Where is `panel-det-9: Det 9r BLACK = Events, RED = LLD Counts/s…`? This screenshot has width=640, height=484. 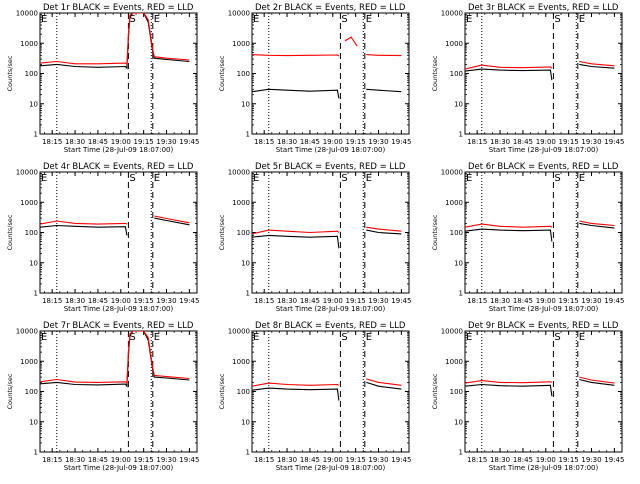
panel-det-9: Det 9r BLACK = Events, RED = LLD Counts/s… is located at coordinates (527, 396).